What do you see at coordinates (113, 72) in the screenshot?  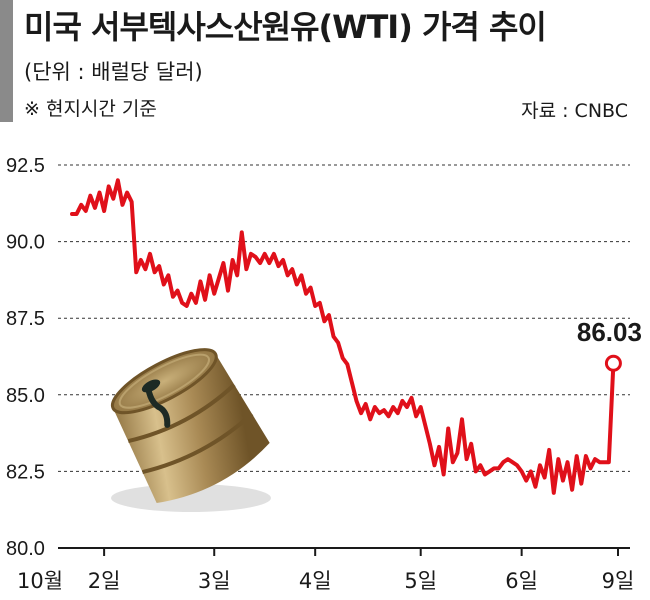 I see `unit-note: (단위 : 배럴당 달러)` at bounding box center [113, 72].